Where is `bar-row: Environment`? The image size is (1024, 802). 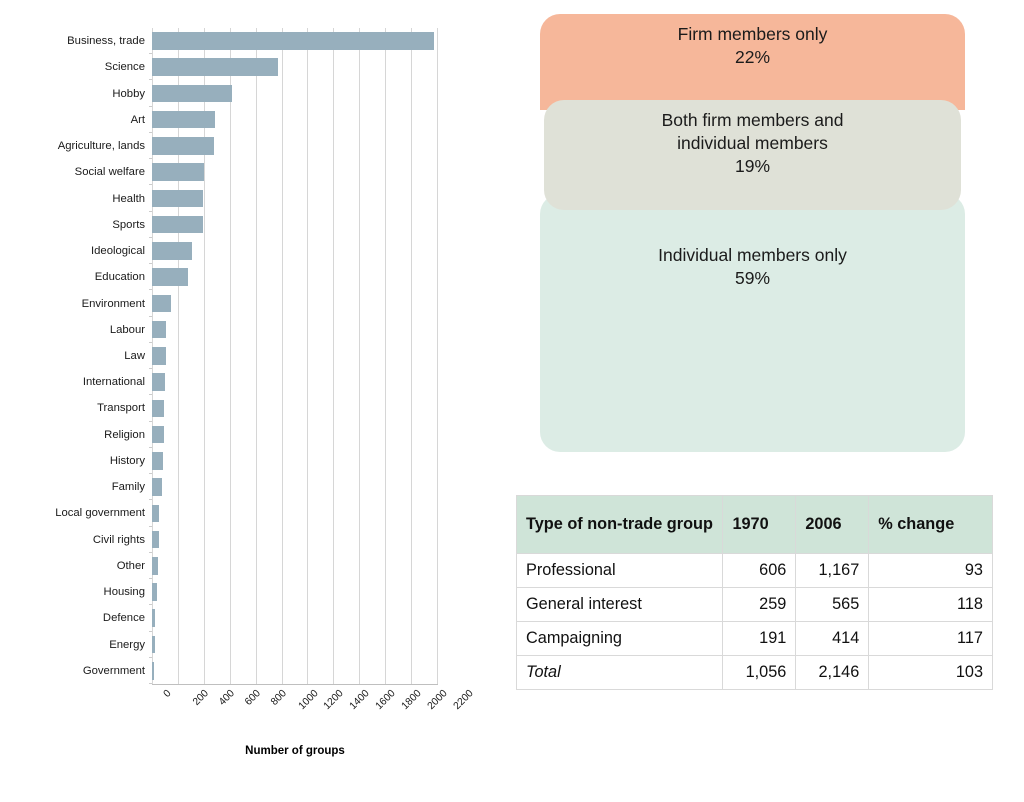
bar-row: Environment is located at coordinates (259, 303).